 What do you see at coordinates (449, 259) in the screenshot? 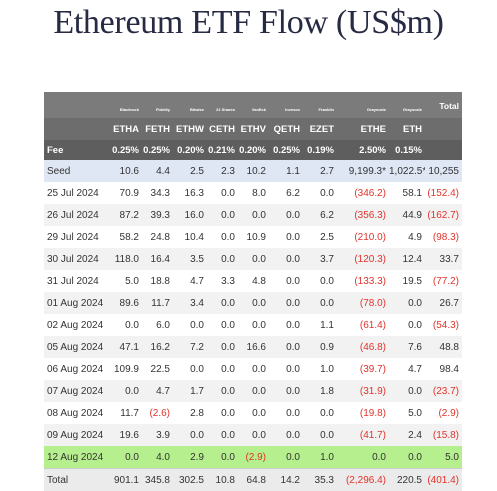
I see `flow-value: 33.7` at bounding box center [449, 259].